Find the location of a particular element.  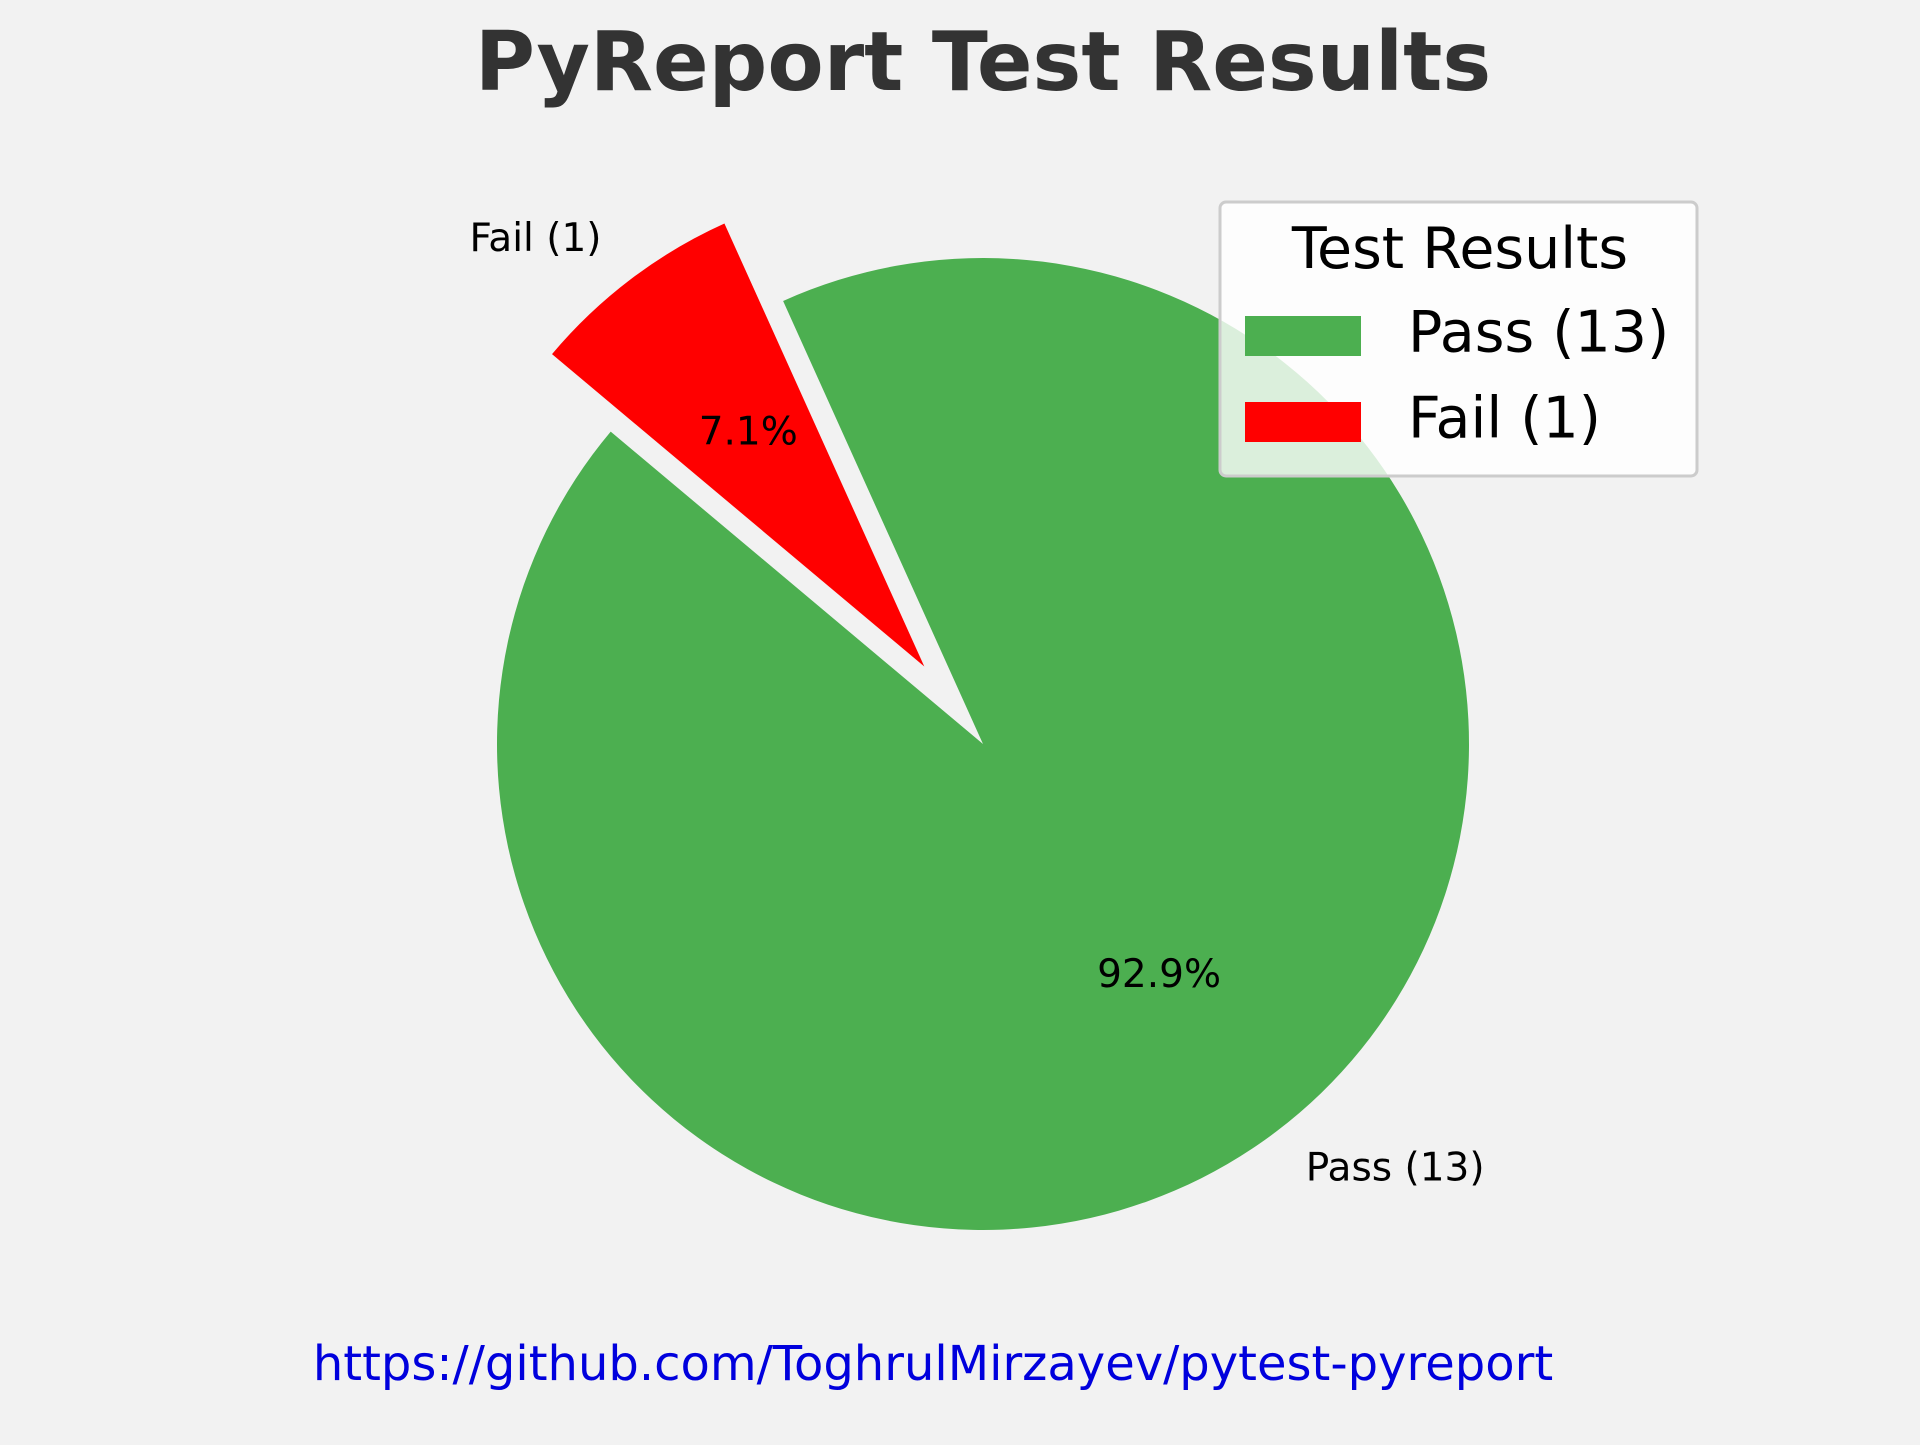

slice-label-pass-13: Pass (13) is located at coordinates (1395, 1168).